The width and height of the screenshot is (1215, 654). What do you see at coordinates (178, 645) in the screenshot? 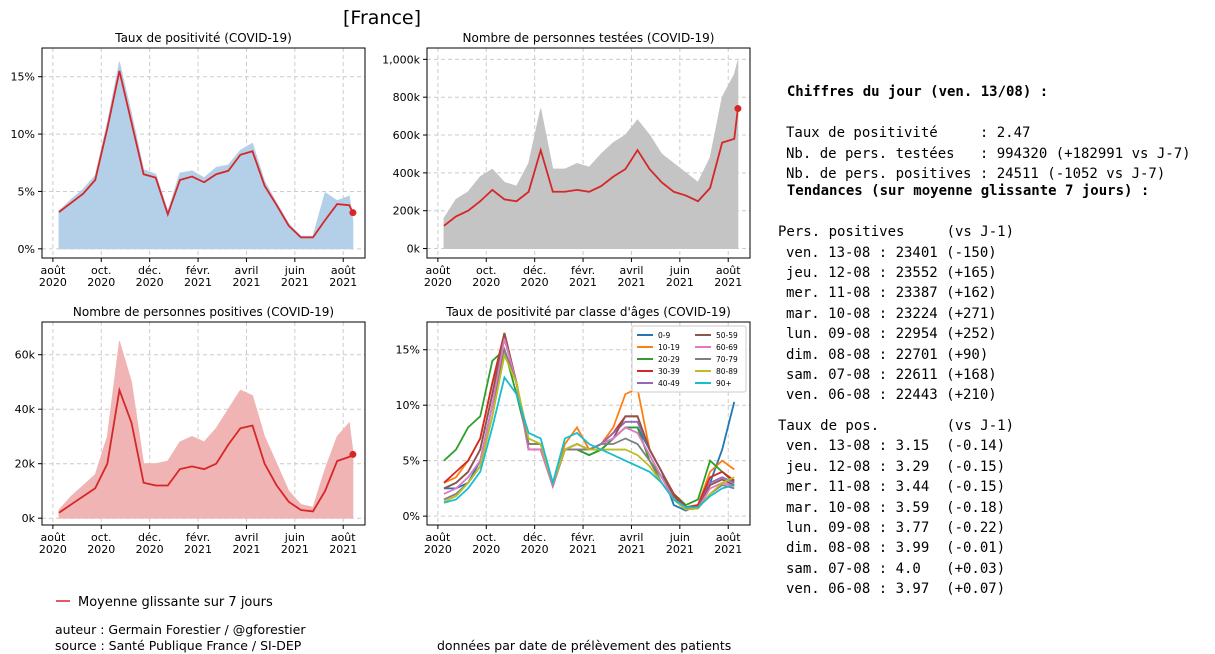
I see `source: source : Santé Publique France / SI-DEP` at bounding box center [178, 645].